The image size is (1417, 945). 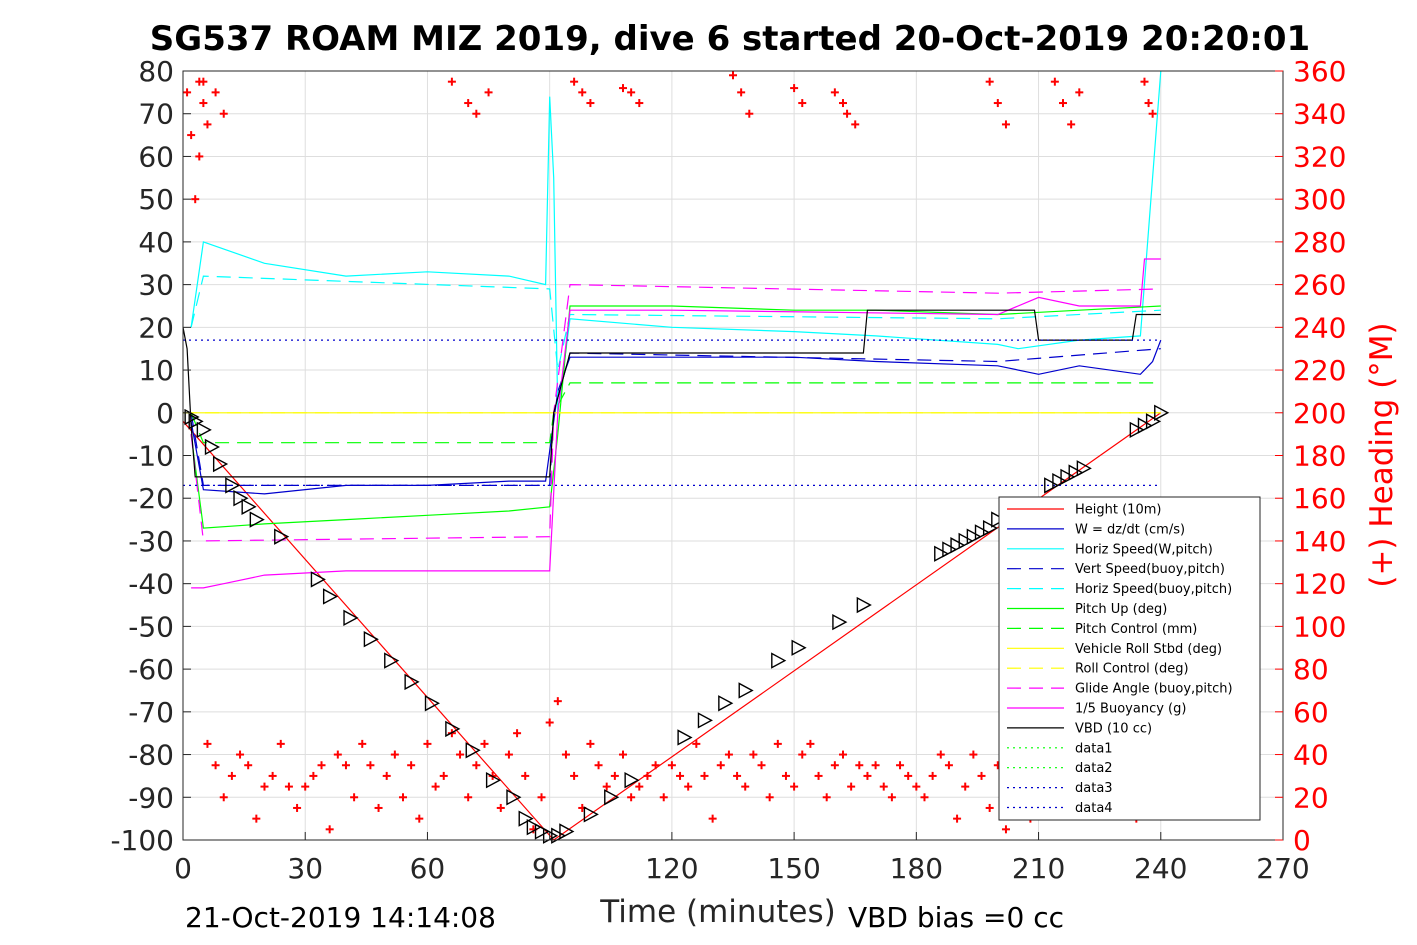 I want to click on y-tick-label: -50, so click(x=151, y=626).